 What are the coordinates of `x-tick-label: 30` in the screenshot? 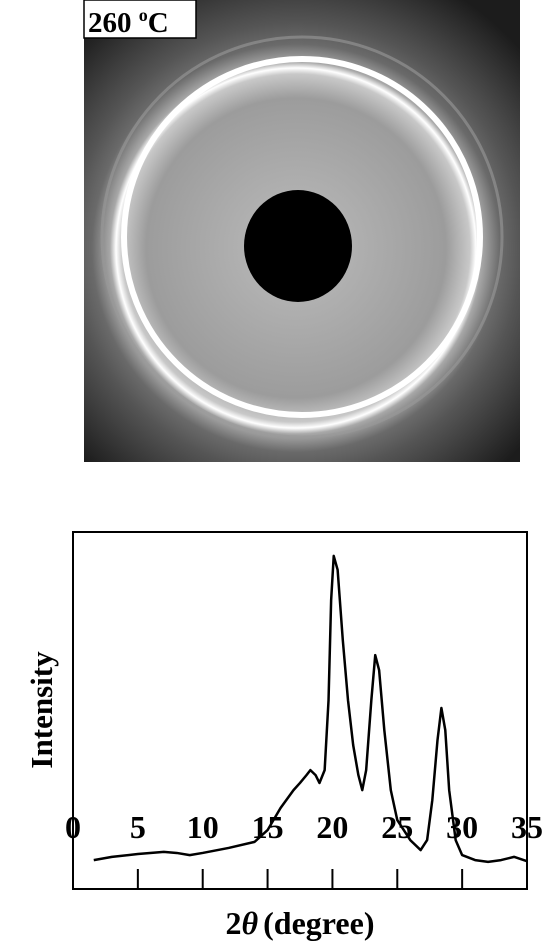 It's located at (462, 827).